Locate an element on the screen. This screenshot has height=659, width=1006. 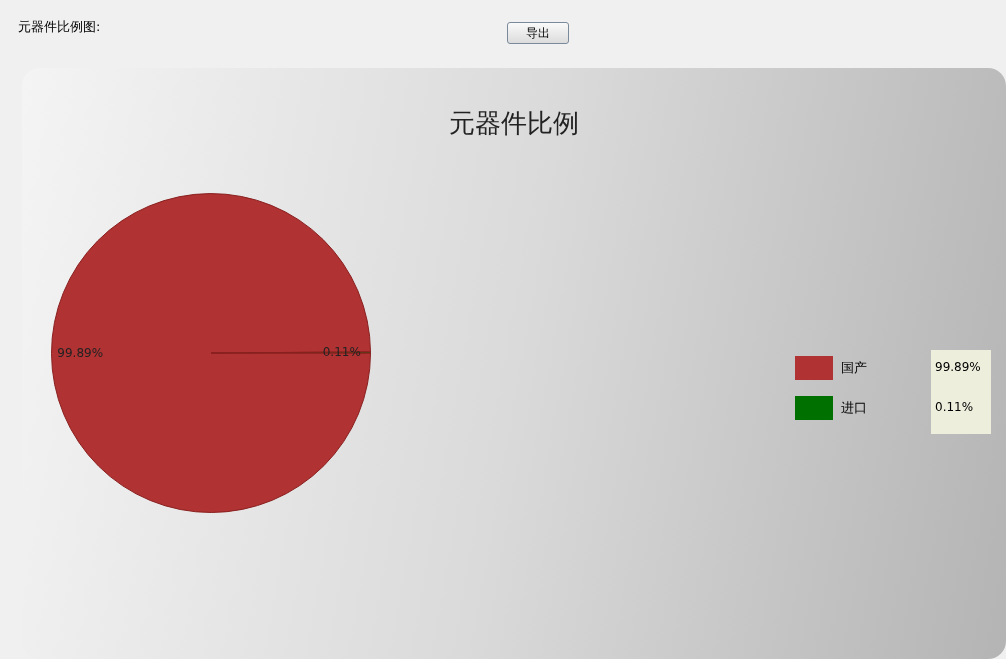
export-button: 导出 is located at coordinates (538, 33).